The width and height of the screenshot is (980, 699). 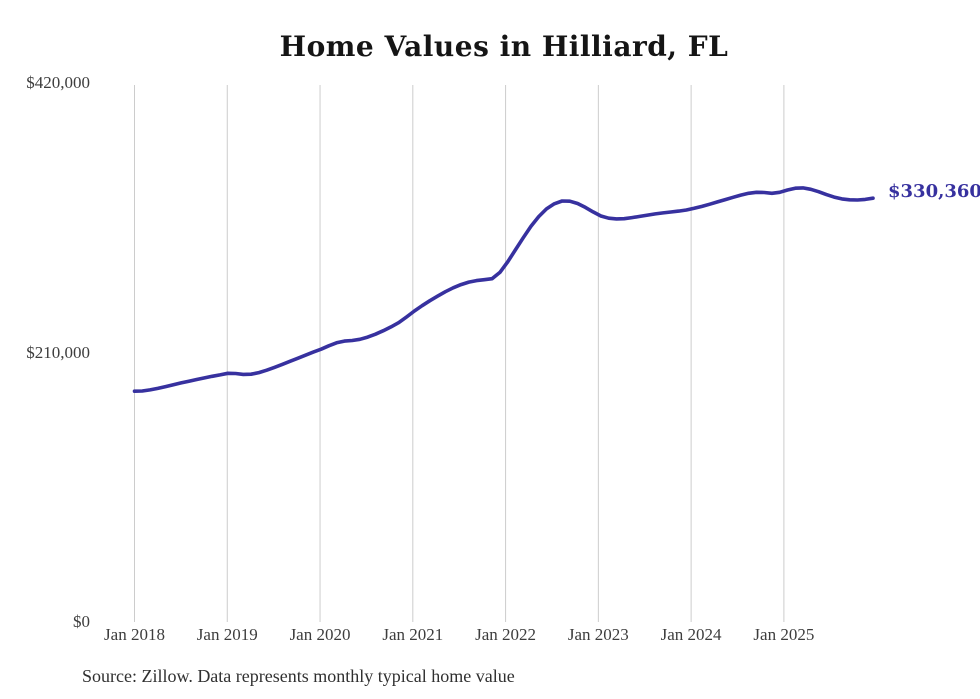 What do you see at coordinates (506, 634) in the screenshot?
I see `x-tick-label: Jan 2022` at bounding box center [506, 634].